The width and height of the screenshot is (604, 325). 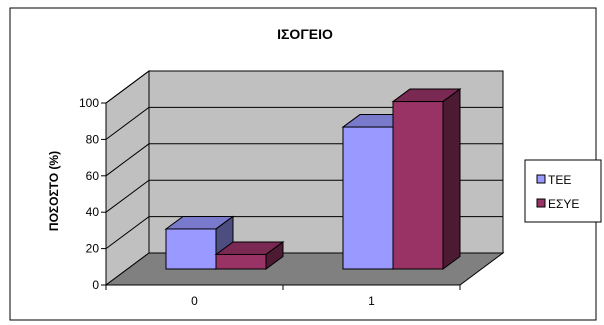 What do you see at coordinates (451, 179) in the screenshot?
I see `bar-side-face` at bounding box center [451, 179].